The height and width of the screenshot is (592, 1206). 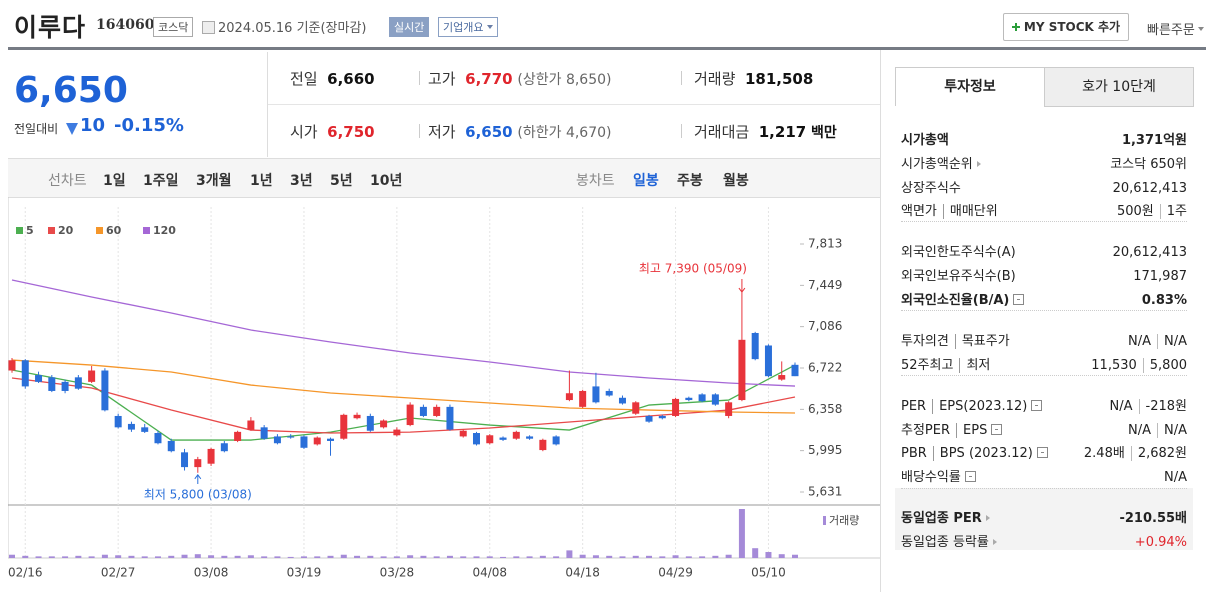 What do you see at coordinates (468, 27) in the screenshot?
I see `overview-dropdown: 기업개요` at bounding box center [468, 27].